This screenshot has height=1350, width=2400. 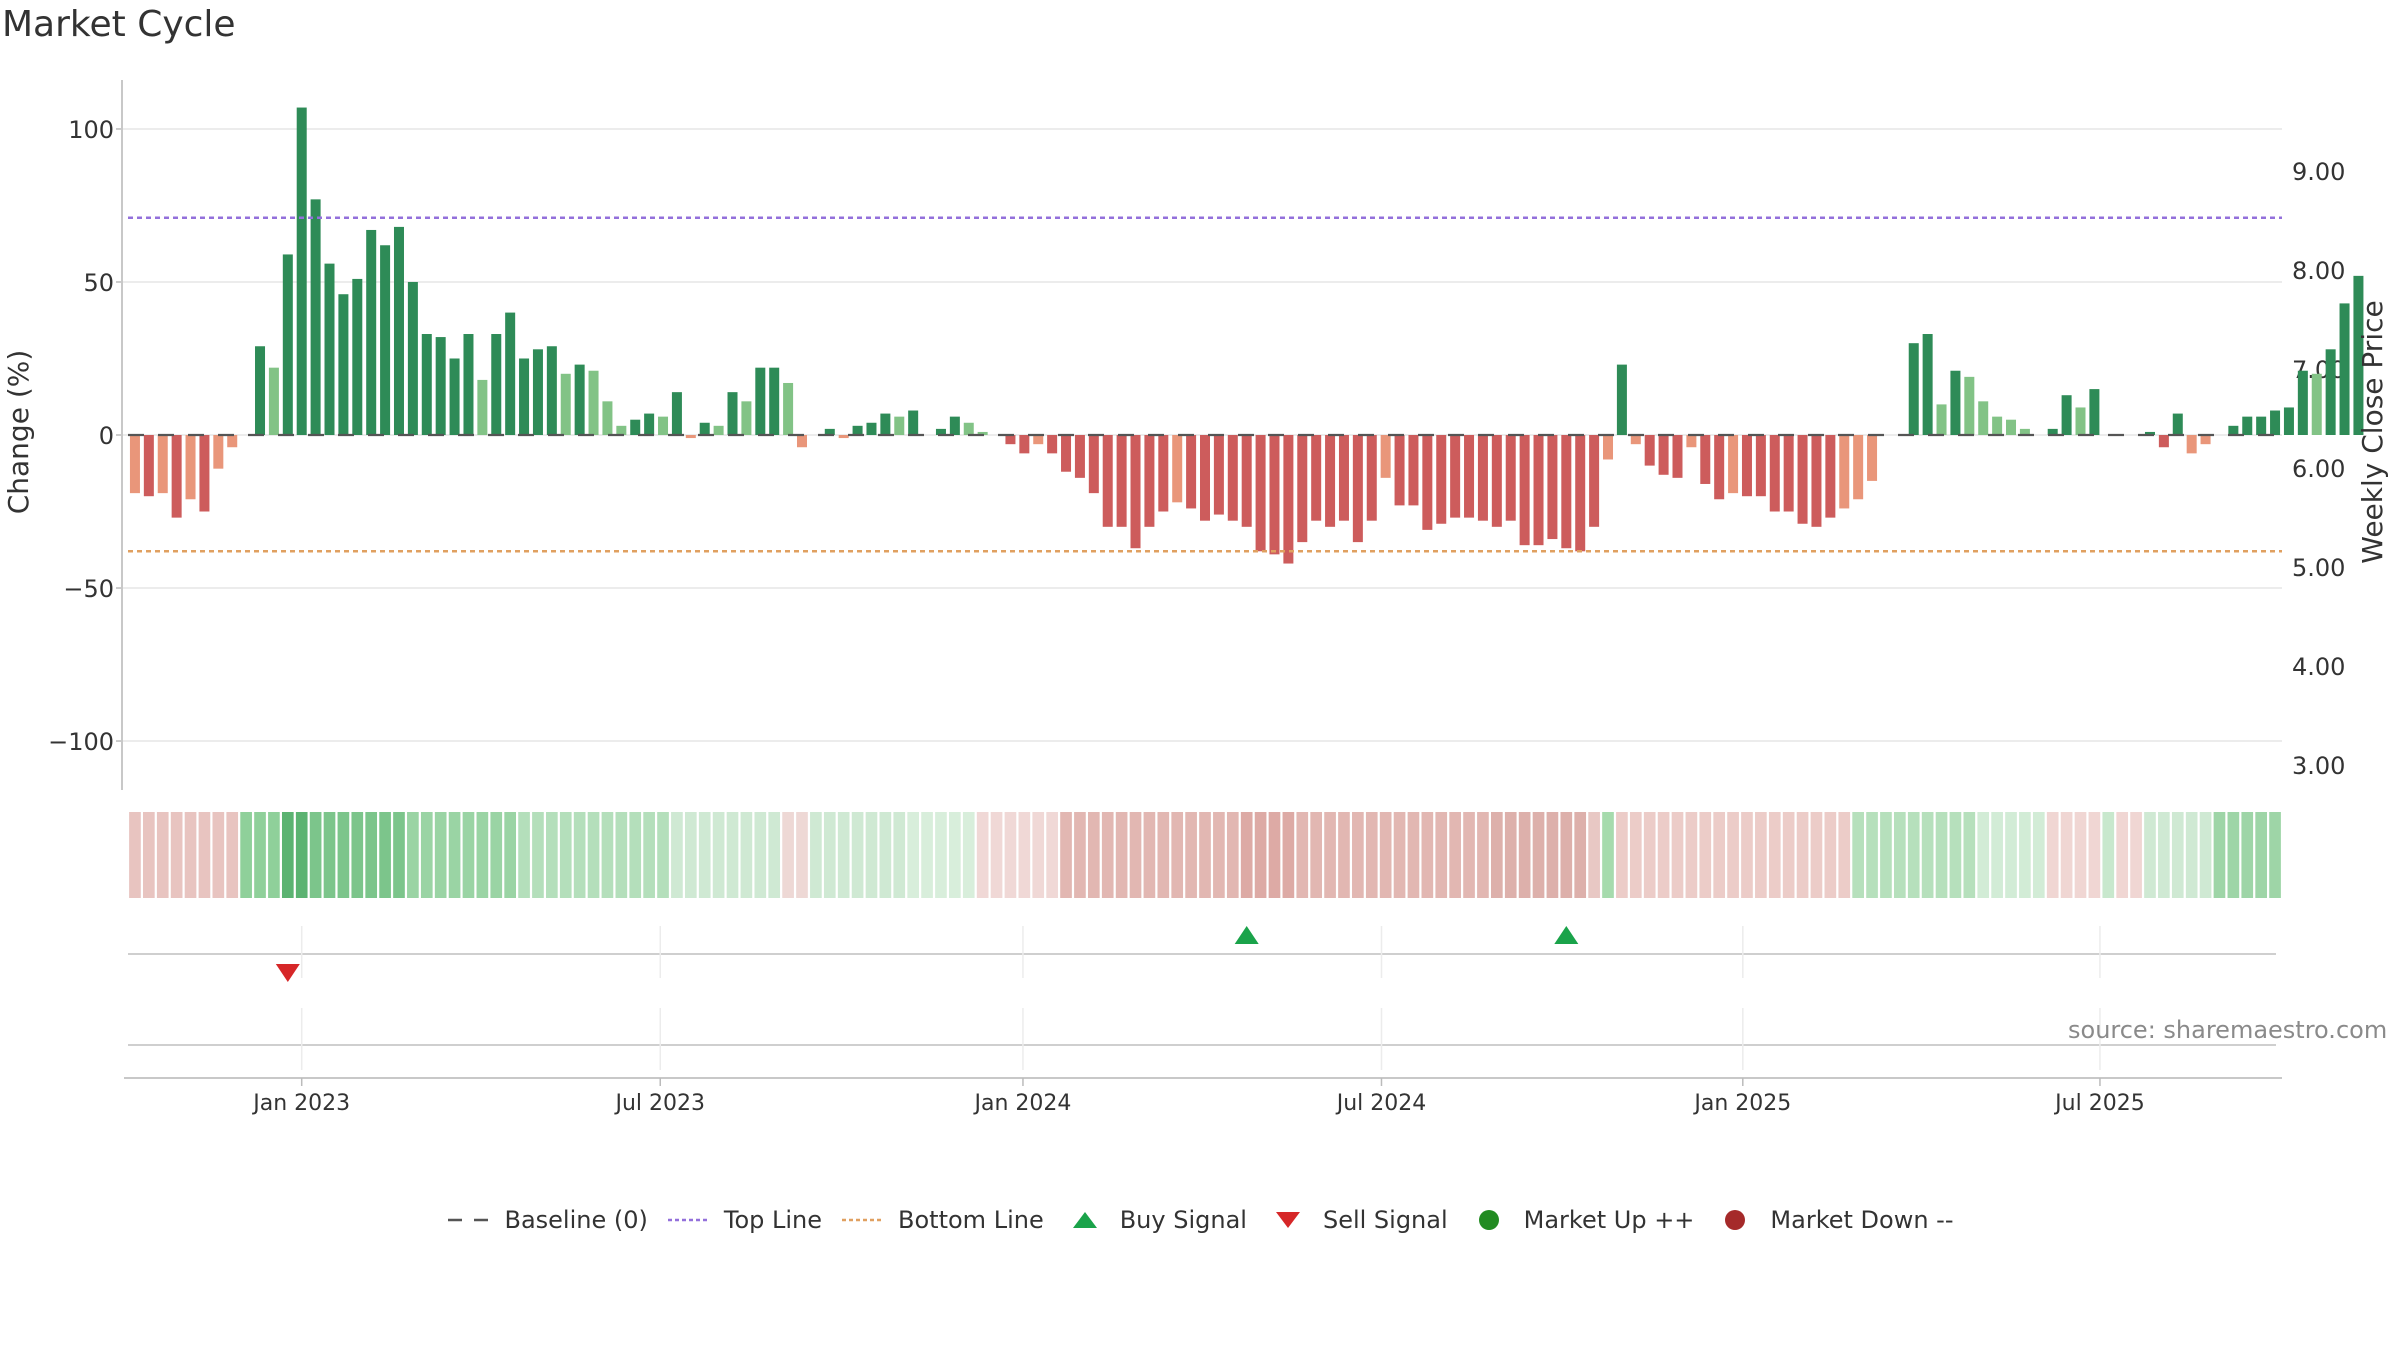 I want to click on y-tick-label-left: 50, so click(x=98, y=283).